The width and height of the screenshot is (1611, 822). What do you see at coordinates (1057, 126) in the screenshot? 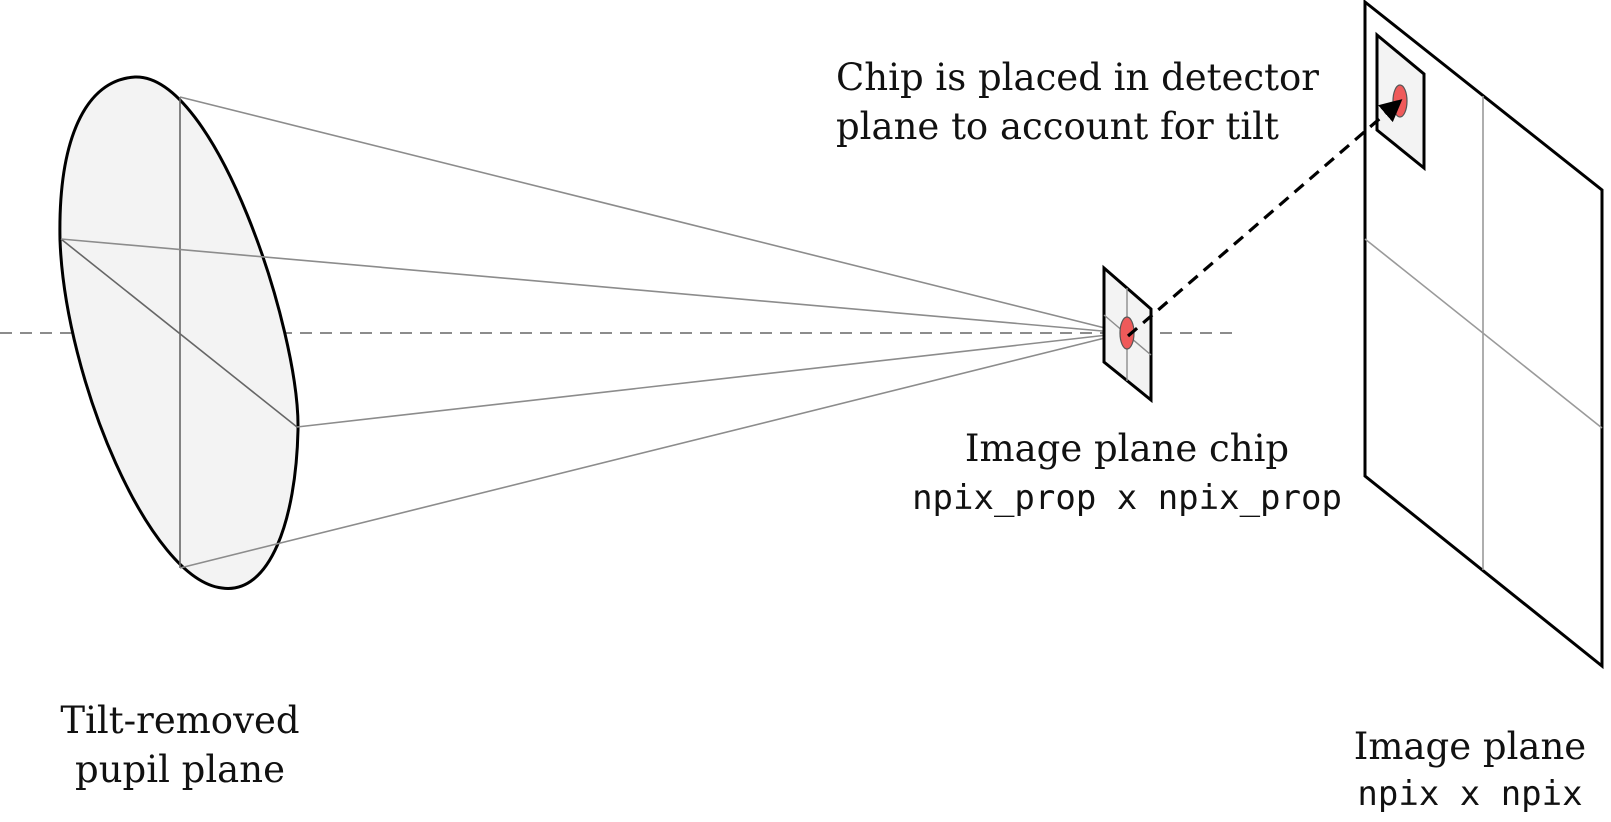
I see `chip-note-line2: plane to account for tilt` at bounding box center [1057, 126].